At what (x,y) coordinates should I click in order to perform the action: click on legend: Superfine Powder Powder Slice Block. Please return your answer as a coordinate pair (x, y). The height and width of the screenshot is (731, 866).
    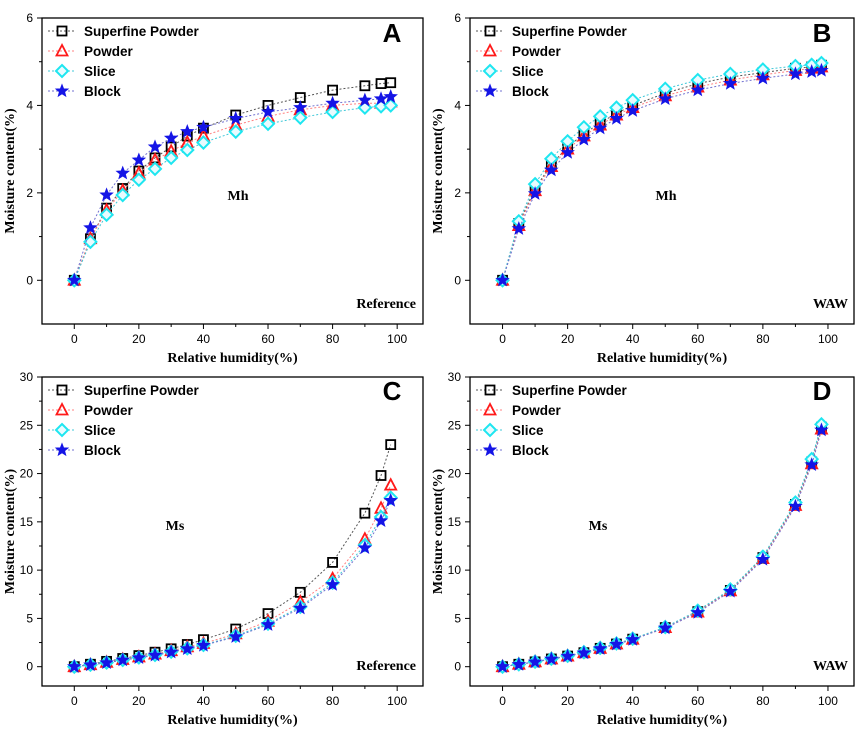
    Looking at the image, I should click on (552, 61).